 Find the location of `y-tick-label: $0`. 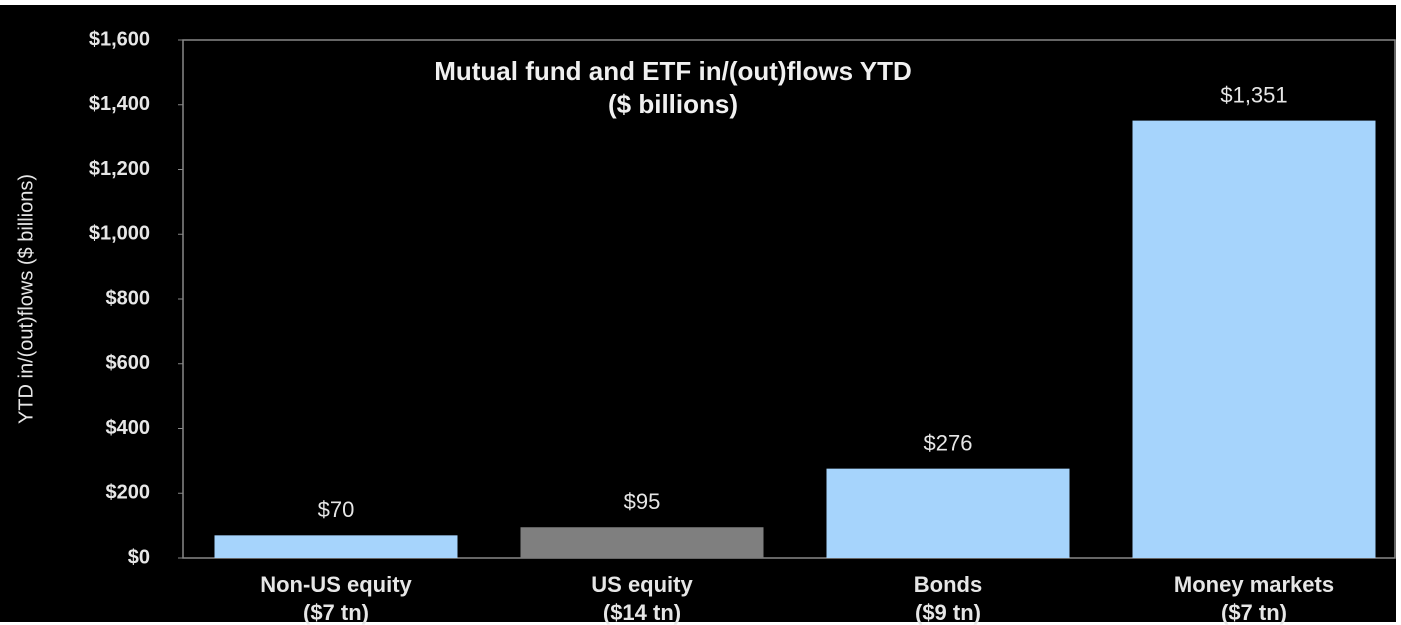

y-tick-label: $0 is located at coordinates (139, 557).